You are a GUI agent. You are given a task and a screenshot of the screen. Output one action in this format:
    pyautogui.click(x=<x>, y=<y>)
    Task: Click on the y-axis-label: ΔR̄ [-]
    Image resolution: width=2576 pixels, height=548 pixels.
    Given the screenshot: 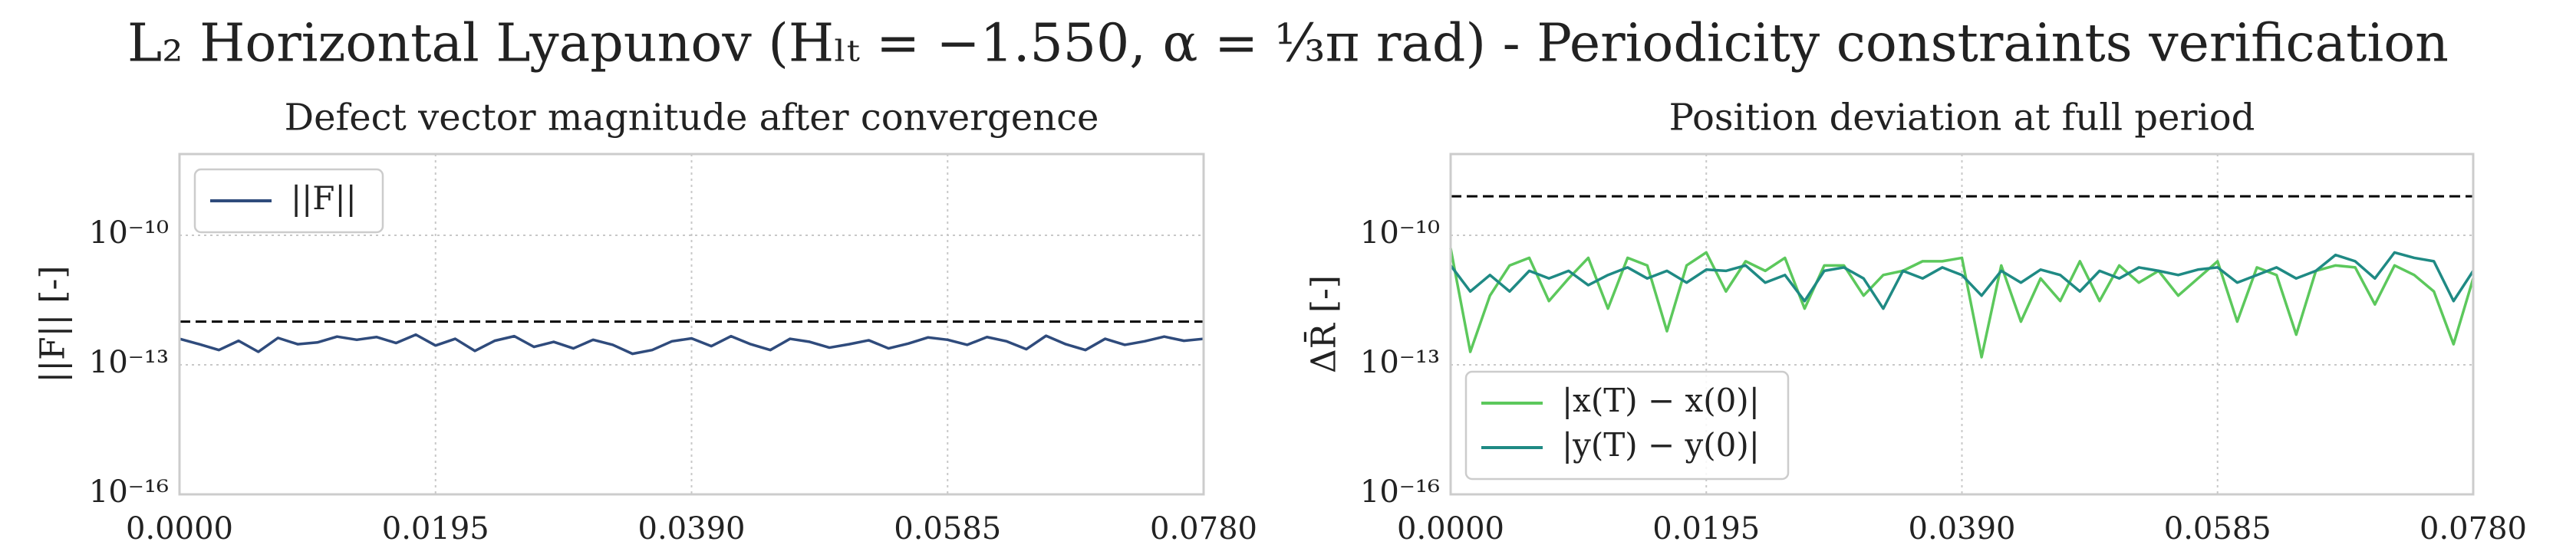 What is the action you would take?
    pyautogui.click(x=1323, y=324)
    